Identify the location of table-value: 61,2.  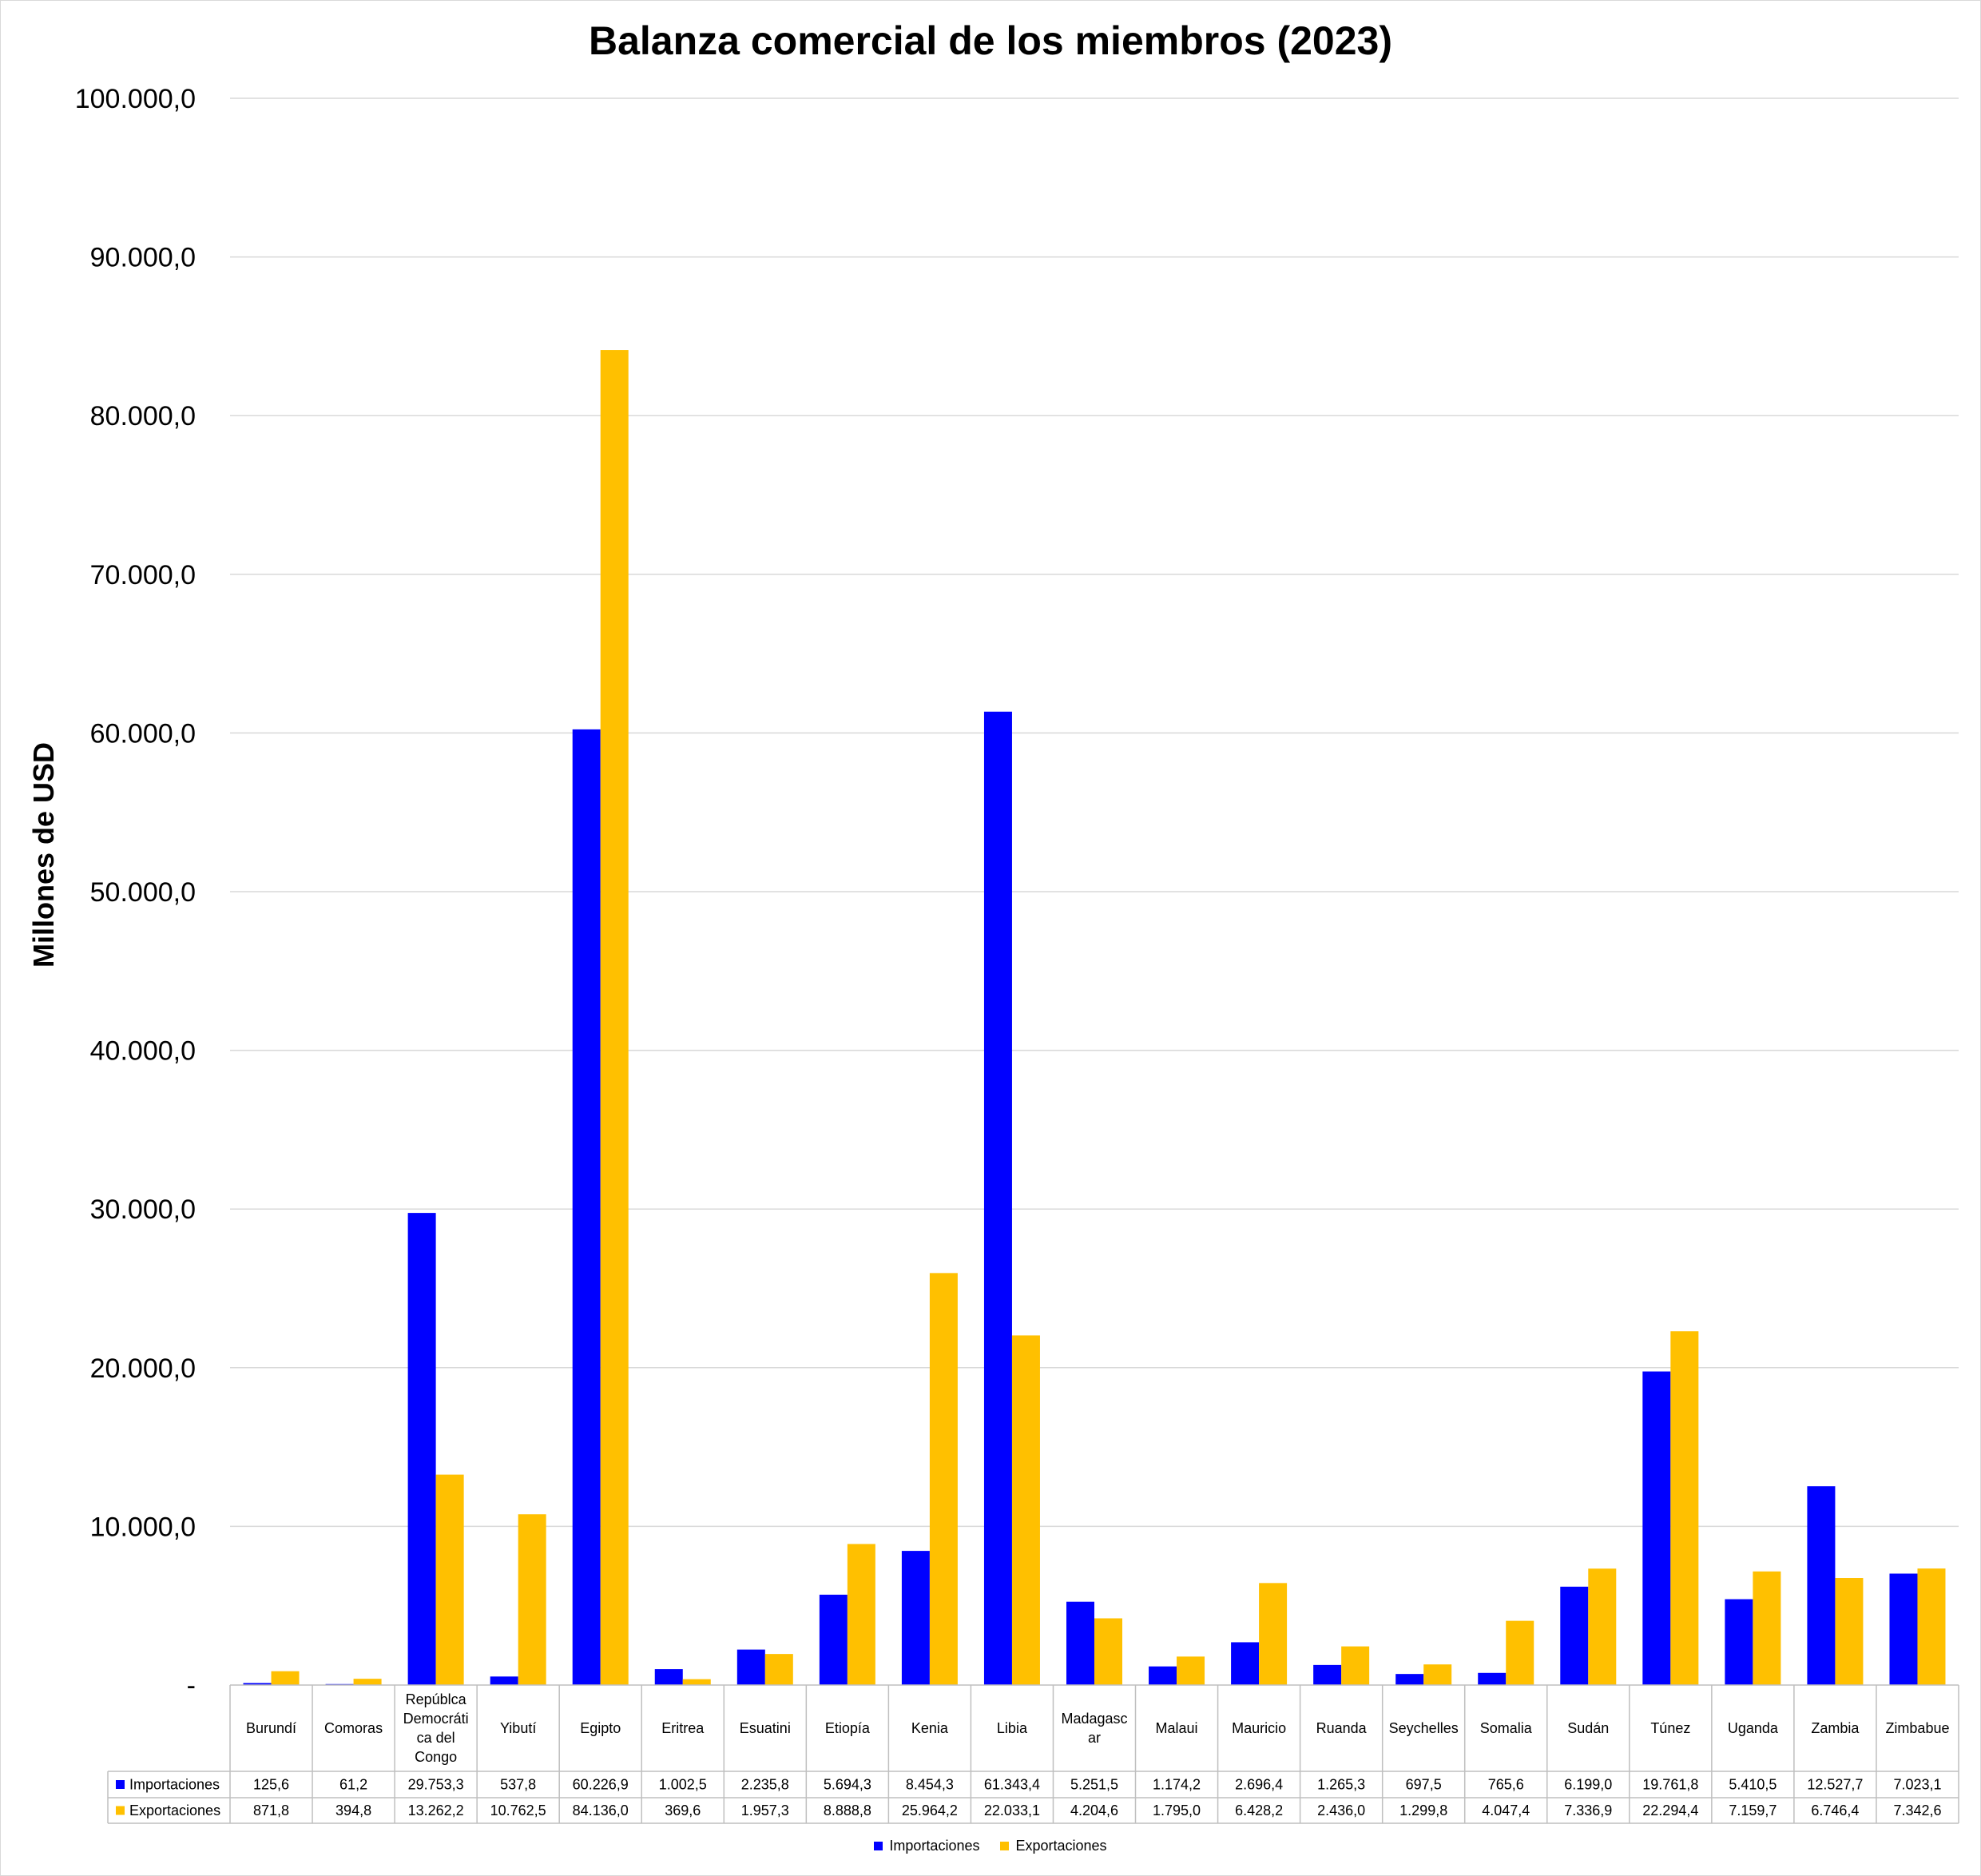
(353, 1785).